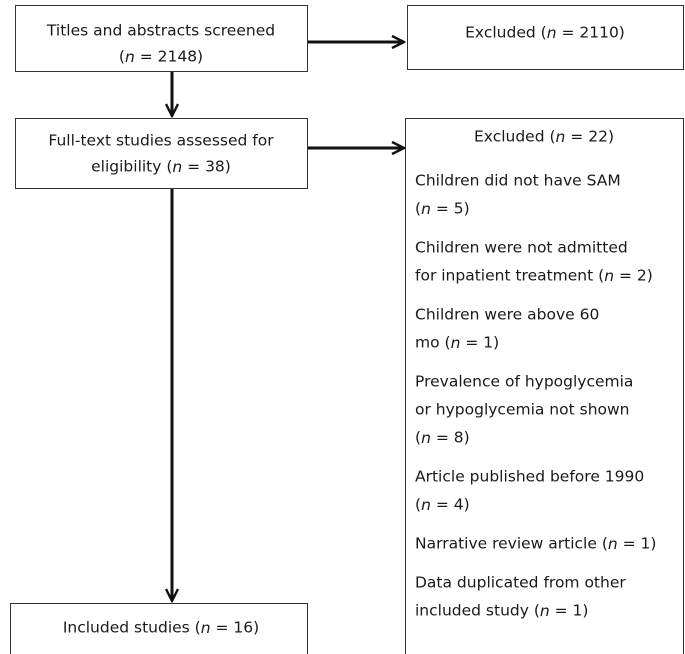  Describe the element at coordinates (518, 181) in the screenshot. I see `reason-text: Children did not have SAM` at that location.